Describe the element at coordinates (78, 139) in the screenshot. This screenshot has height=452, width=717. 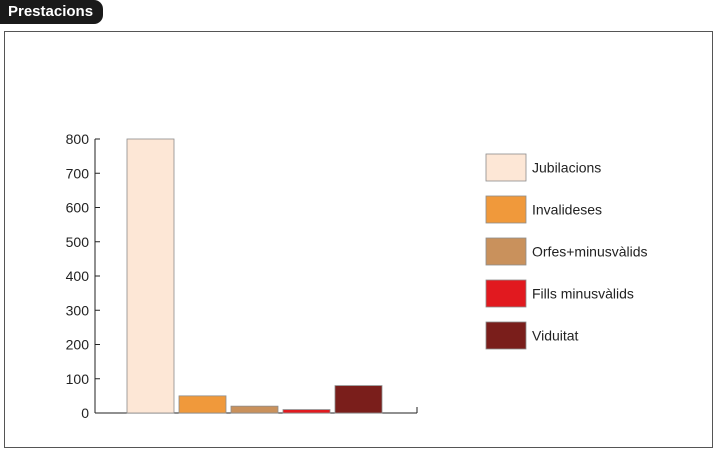
I see `y-tick-label: 800` at that location.